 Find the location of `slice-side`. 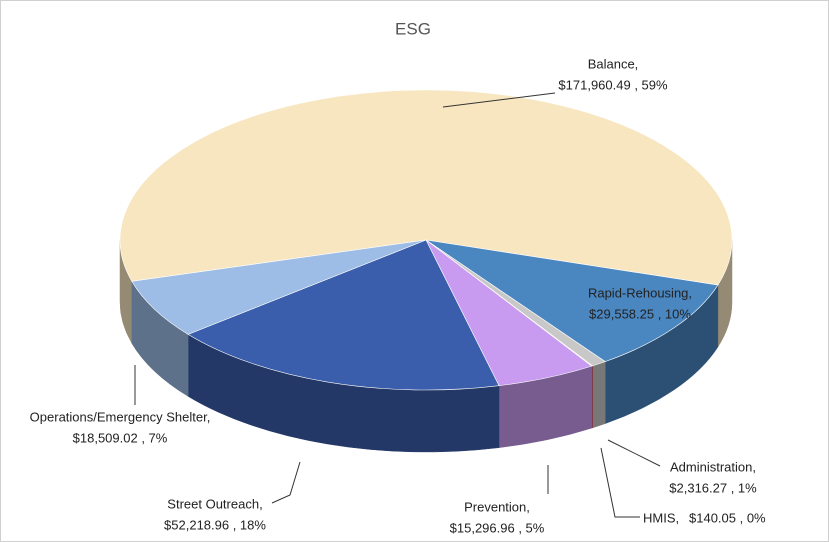

slice-side is located at coordinates (599, 395).